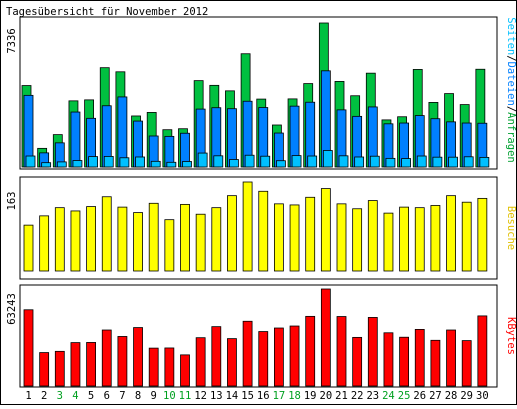  What do you see at coordinates (388, 396) in the screenshot?
I see `x-tick-label-day-24: 24` at bounding box center [388, 396].